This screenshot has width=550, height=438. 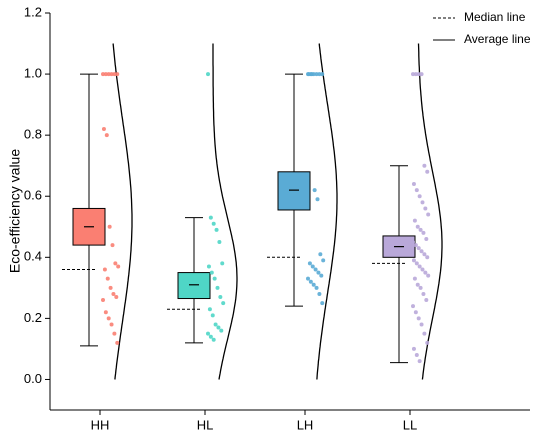 I want to click on y-tick-label: 0.8, so click(x=33, y=134).